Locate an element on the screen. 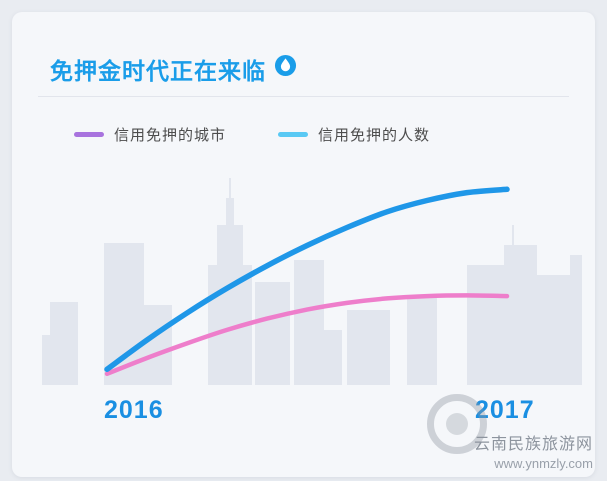 This screenshot has width=607, height=481. watermark-stamp-core is located at coordinates (457, 424).